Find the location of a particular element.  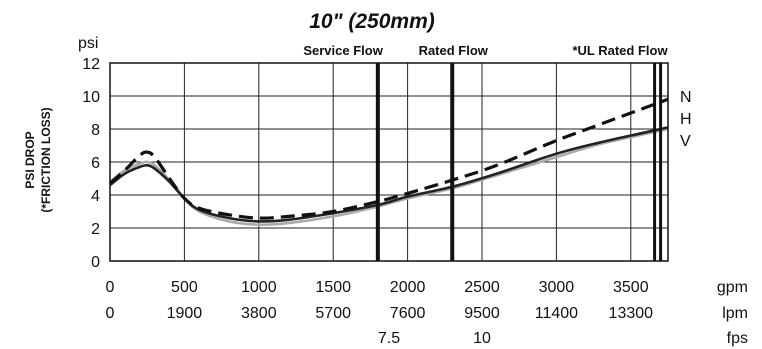

fps-unit-label: fps is located at coordinates (737, 338).